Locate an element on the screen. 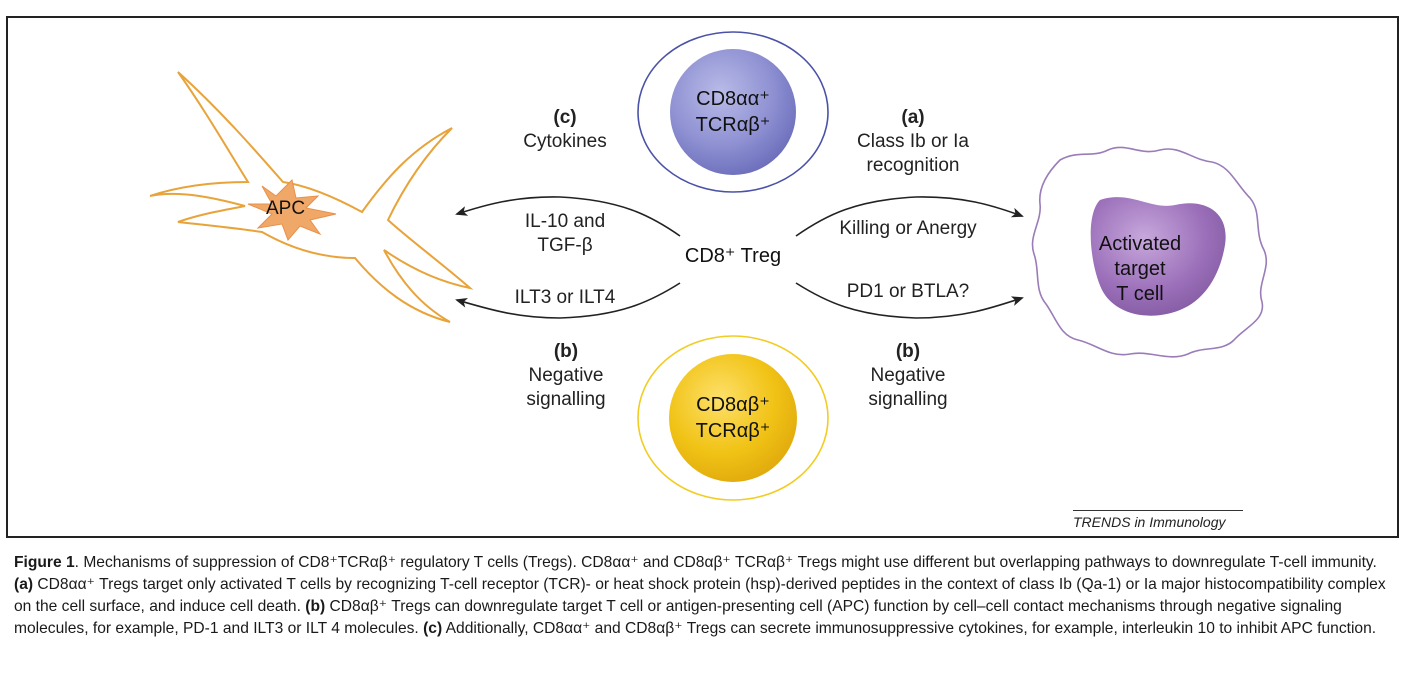 Image resolution: width=1410 pixels, height=678 pixels. center-treg-label: CD8⁺ Treg is located at coordinates (733, 256).